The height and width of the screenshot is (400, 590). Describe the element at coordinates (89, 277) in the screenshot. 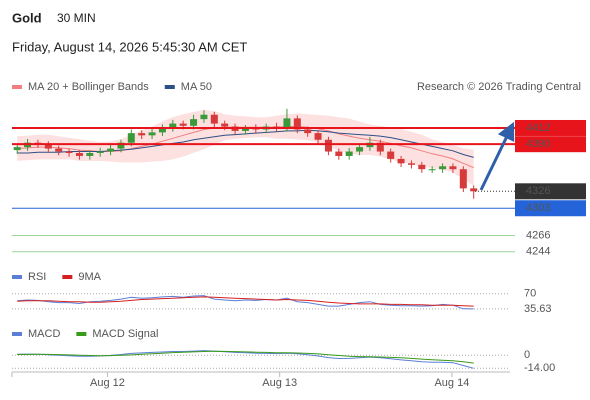

I see `legend-label: 9MA` at that location.